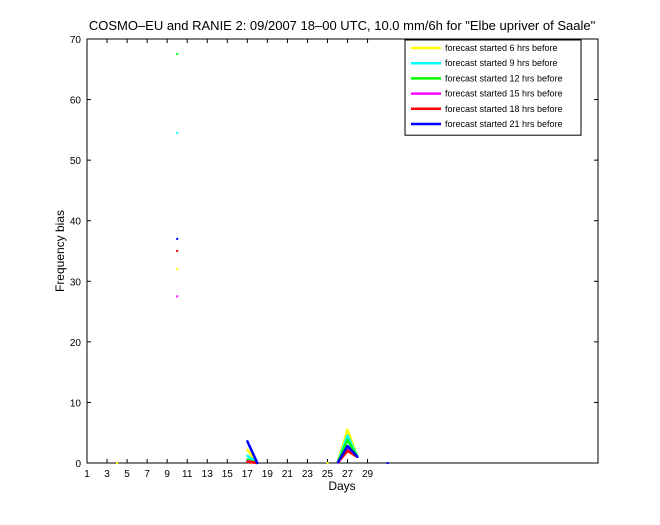 The height and width of the screenshot is (525, 660). What do you see at coordinates (228, 474) in the screenshot?
I see `x-tick-label: 15` at bounding box center [228, 474].